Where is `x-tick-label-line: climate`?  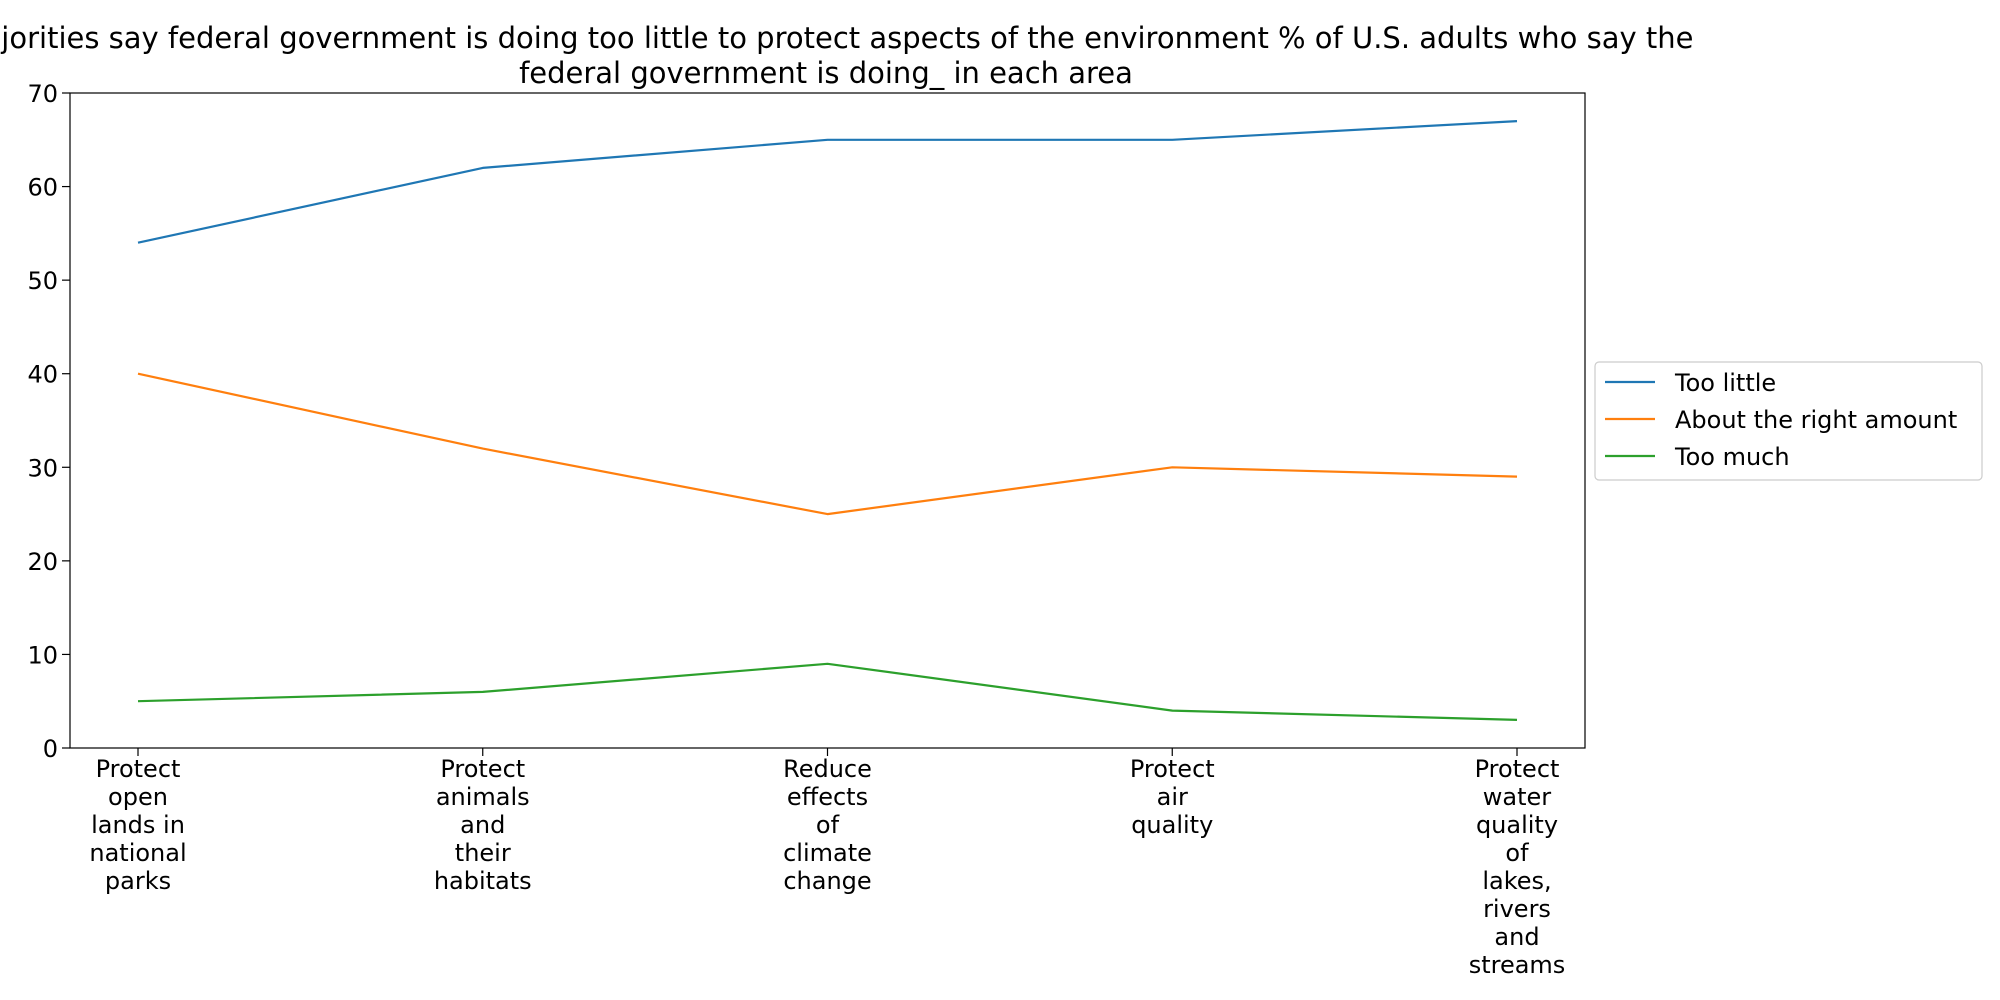 x-tick-label-line: climate is located at coordinates (827, 853).